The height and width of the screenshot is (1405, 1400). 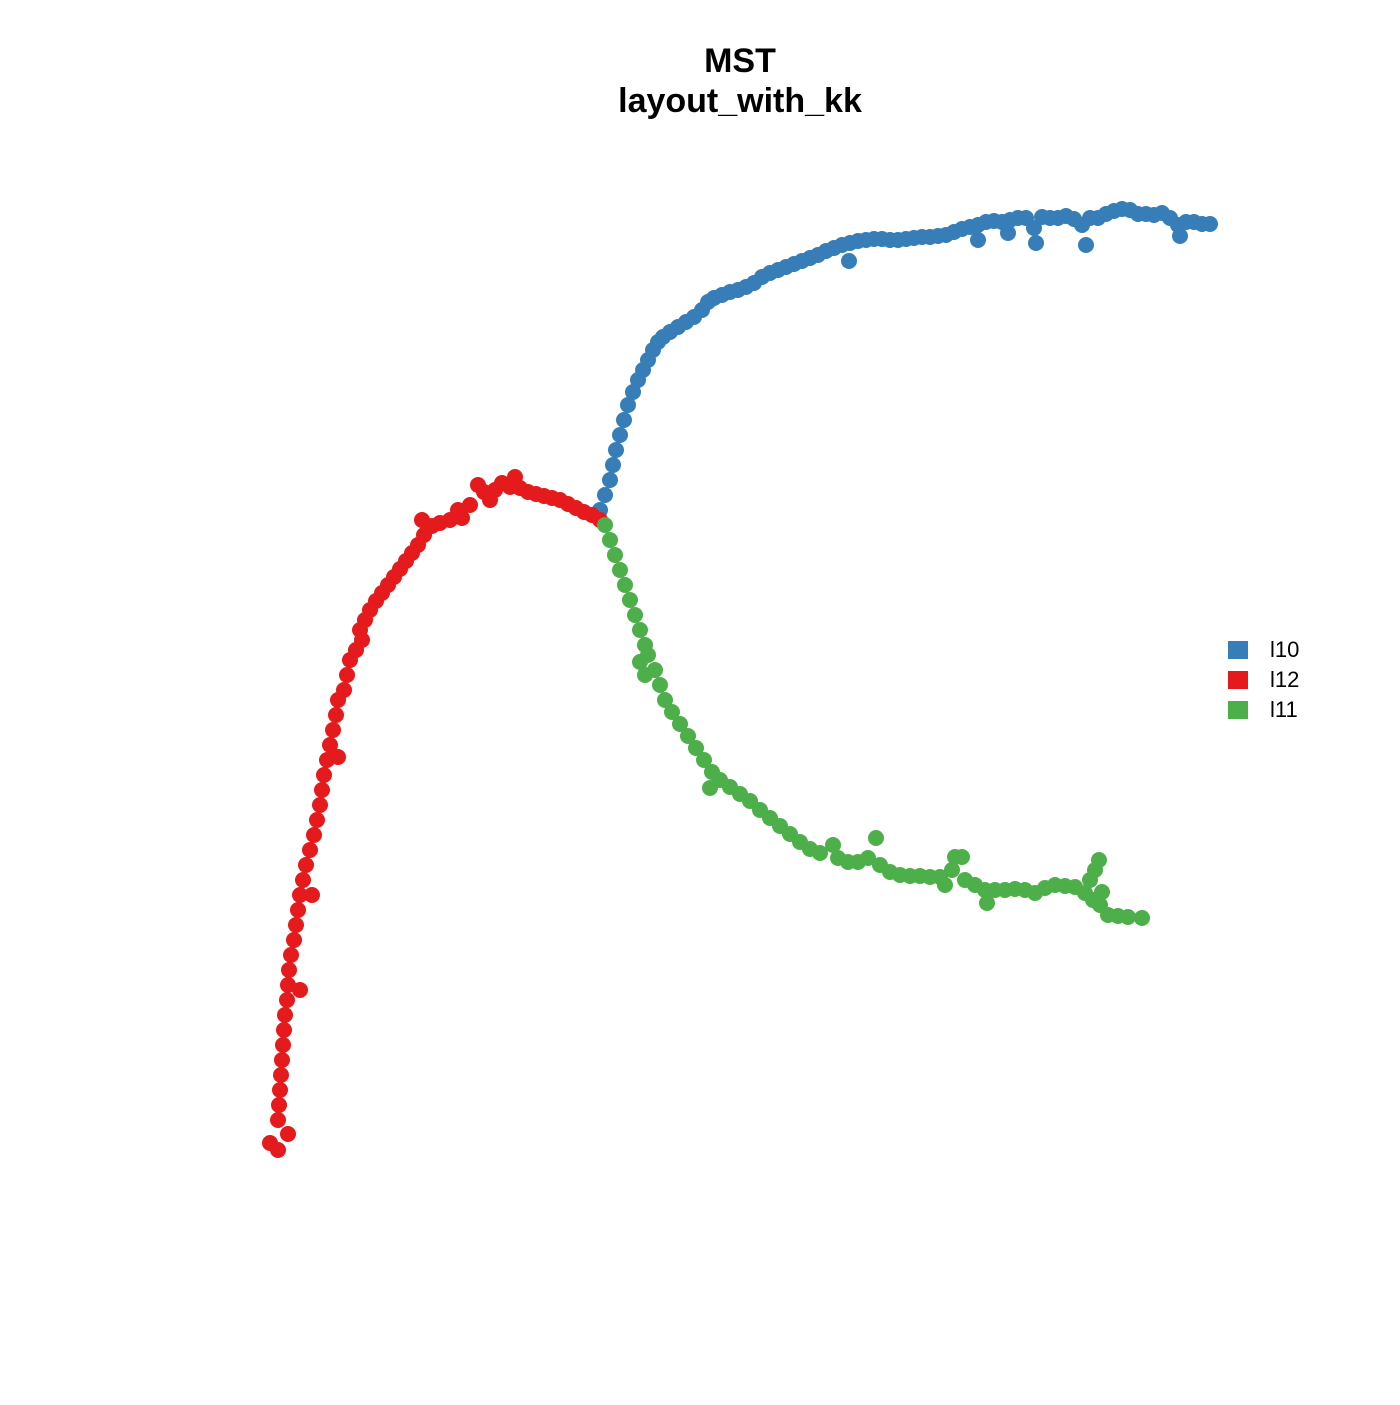 What do you see at coordinates (740, 61) in the screenshot?
I see `chart-title: MST` at bounding box center [740, 61].